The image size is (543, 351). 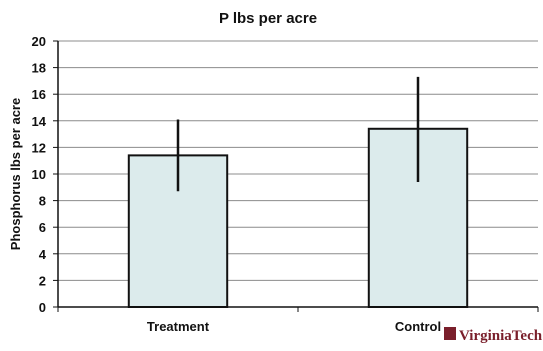 I want to click on y-tick-label: 2, so click(x=42, y=280).